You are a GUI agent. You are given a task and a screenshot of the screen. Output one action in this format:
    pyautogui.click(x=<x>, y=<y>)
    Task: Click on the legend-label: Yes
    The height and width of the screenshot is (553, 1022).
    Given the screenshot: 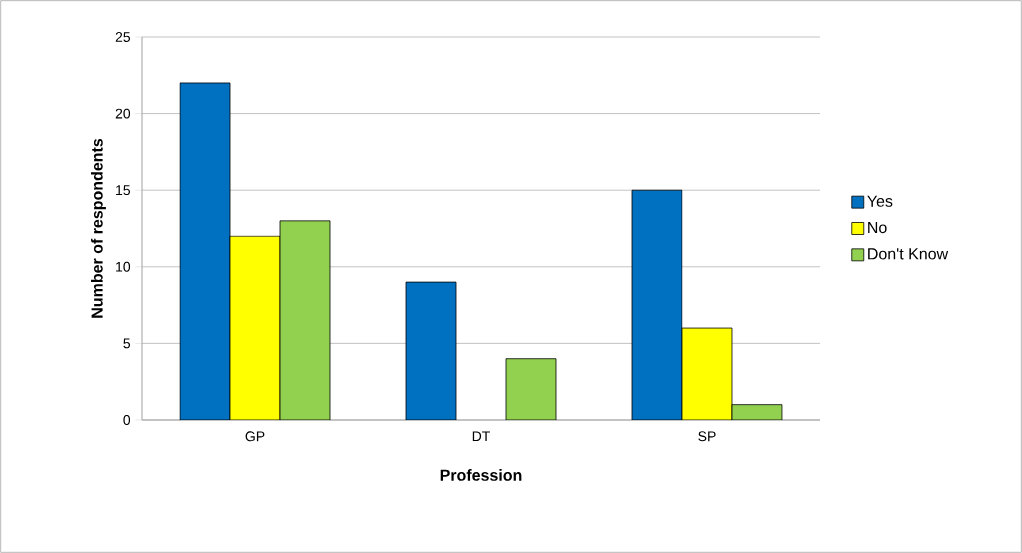 What is the action you would take?
    pyautogui.click(x=880, y=201)
    